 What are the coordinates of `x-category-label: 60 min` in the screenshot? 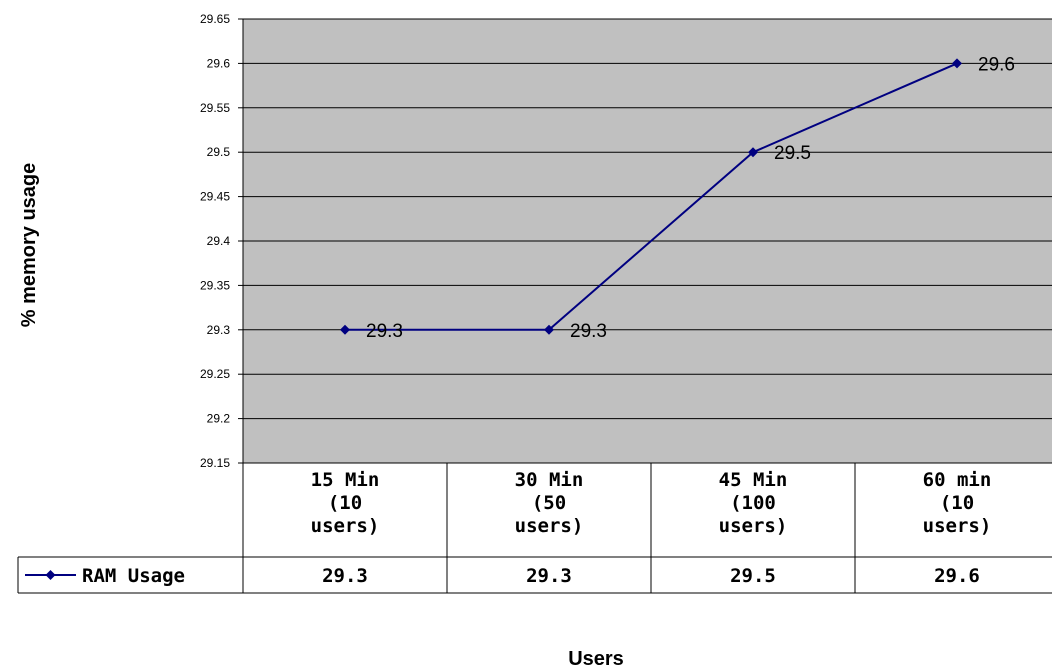 It's located at (957, 480).